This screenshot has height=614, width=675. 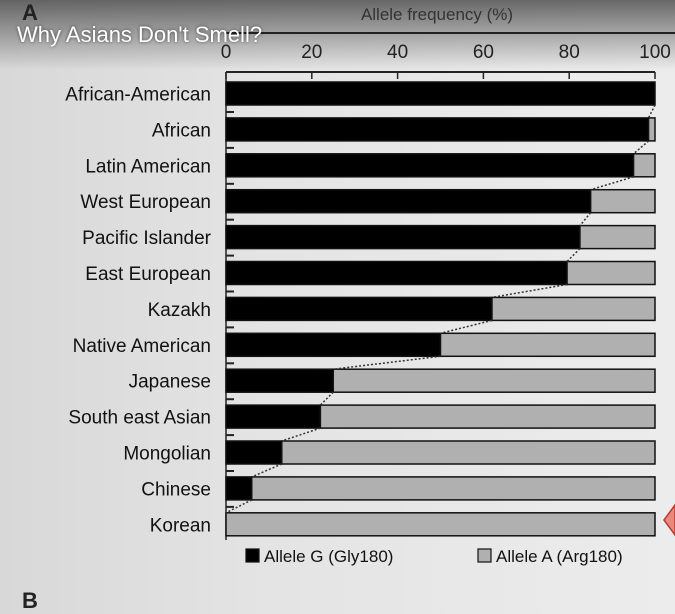 What do you see at coordinates (483, 52) in the screenshot?
I see `x-tick-label: 60` at bounding box center [483, 52].